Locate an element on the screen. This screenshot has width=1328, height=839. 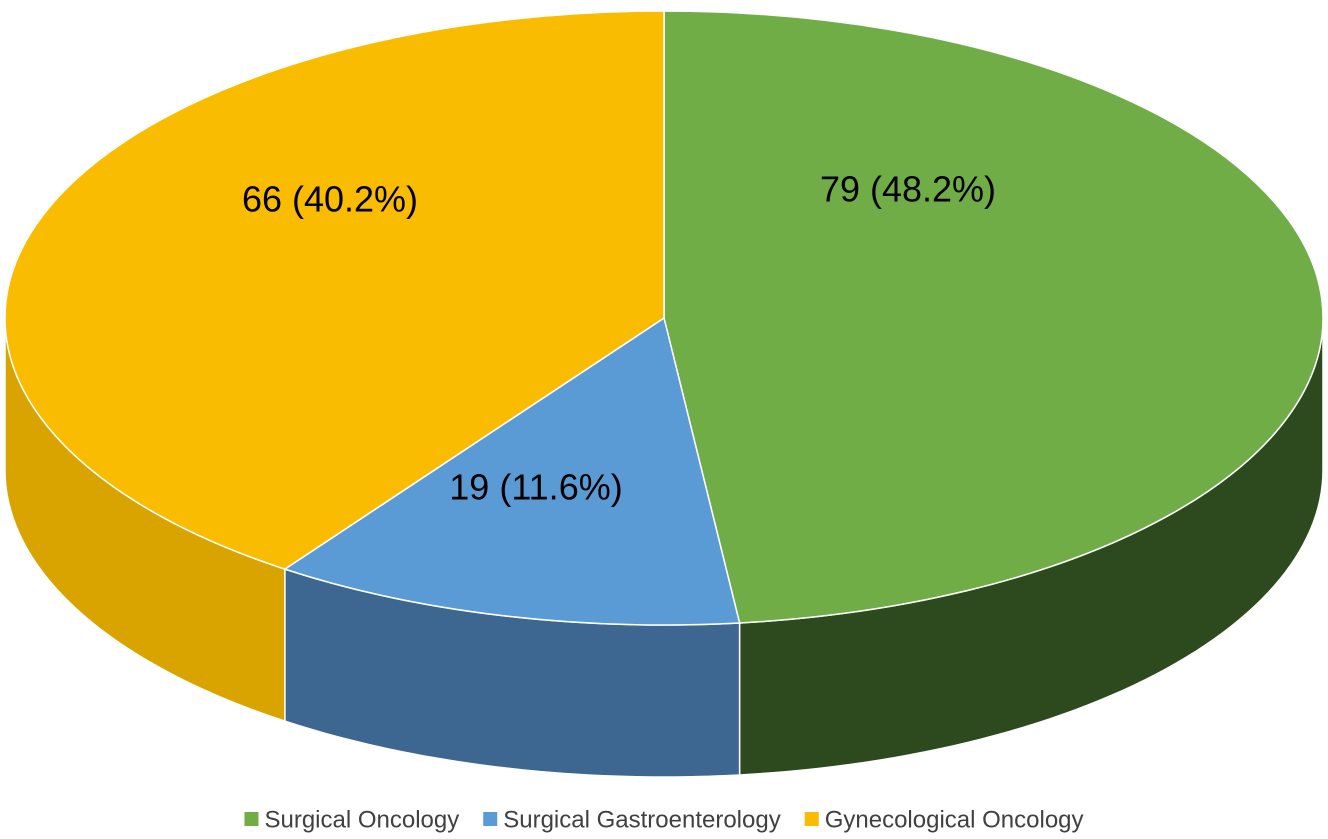
legend-label: Gynecological Oncology is located at coordinates (954, 819).